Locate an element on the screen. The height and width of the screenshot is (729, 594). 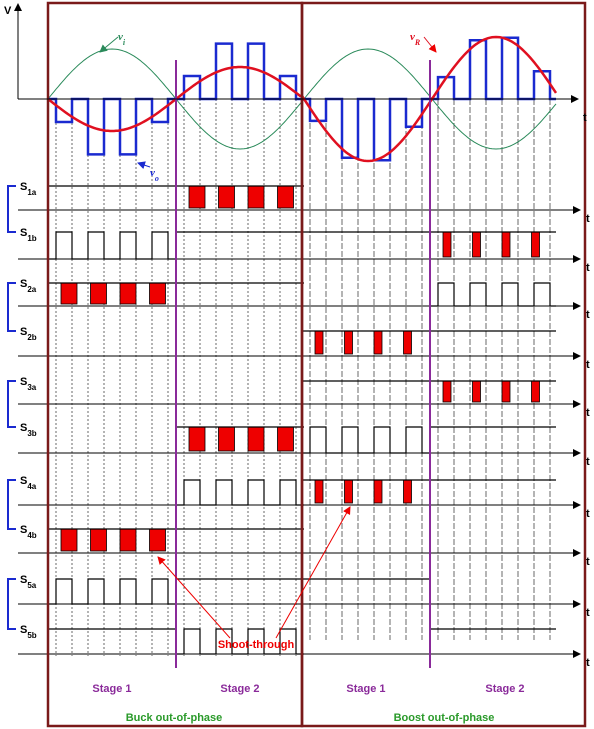
signal-label: S5b is located at coordinates (28, 632).